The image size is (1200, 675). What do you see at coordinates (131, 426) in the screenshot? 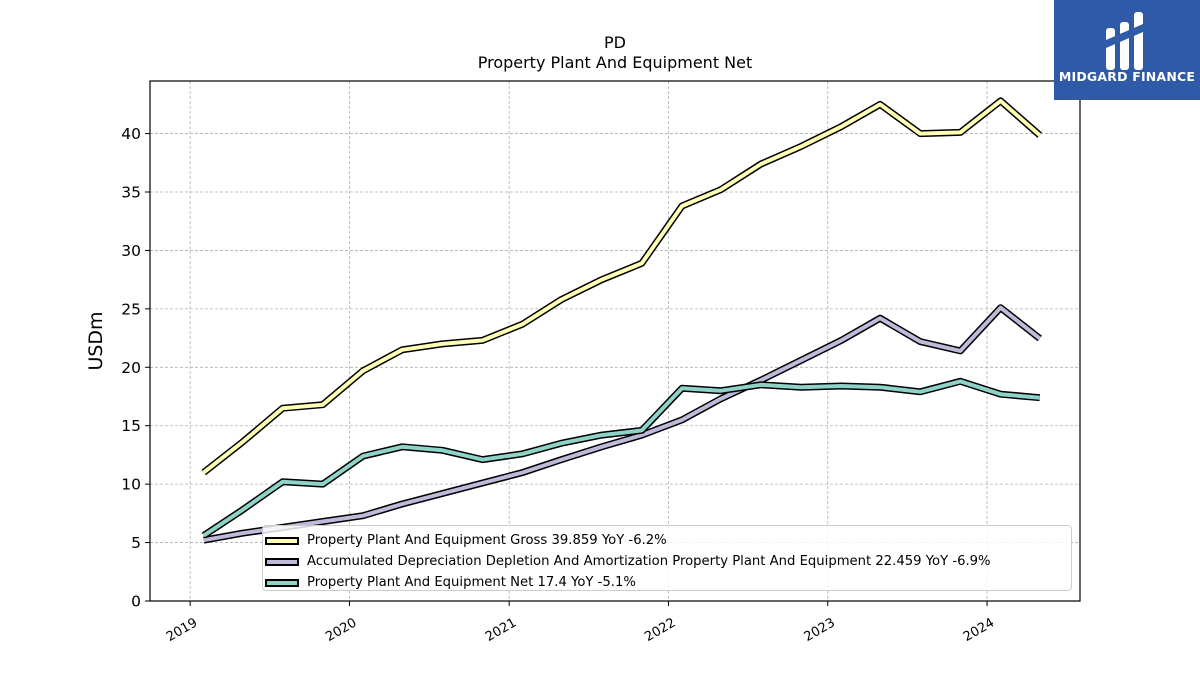
I see `y-tick-label: 15` at bounding box center [131, 426].